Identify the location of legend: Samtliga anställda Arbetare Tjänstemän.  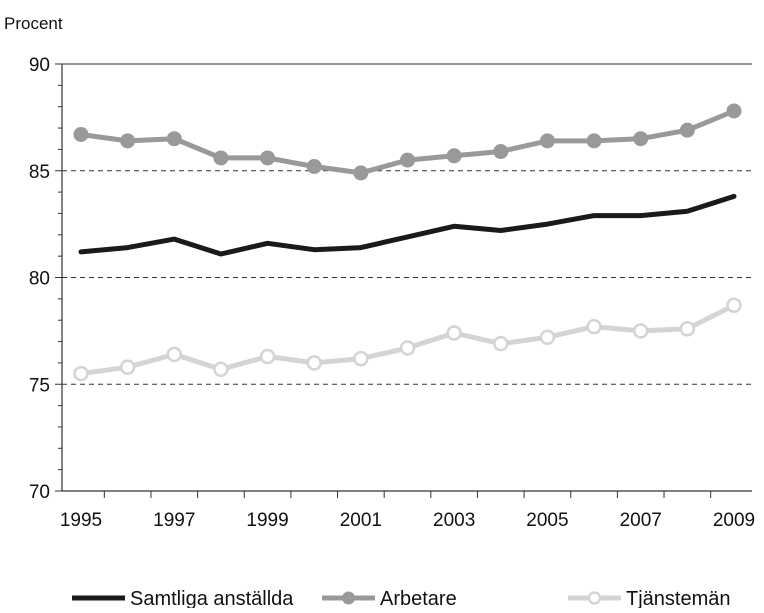
(401, 599).